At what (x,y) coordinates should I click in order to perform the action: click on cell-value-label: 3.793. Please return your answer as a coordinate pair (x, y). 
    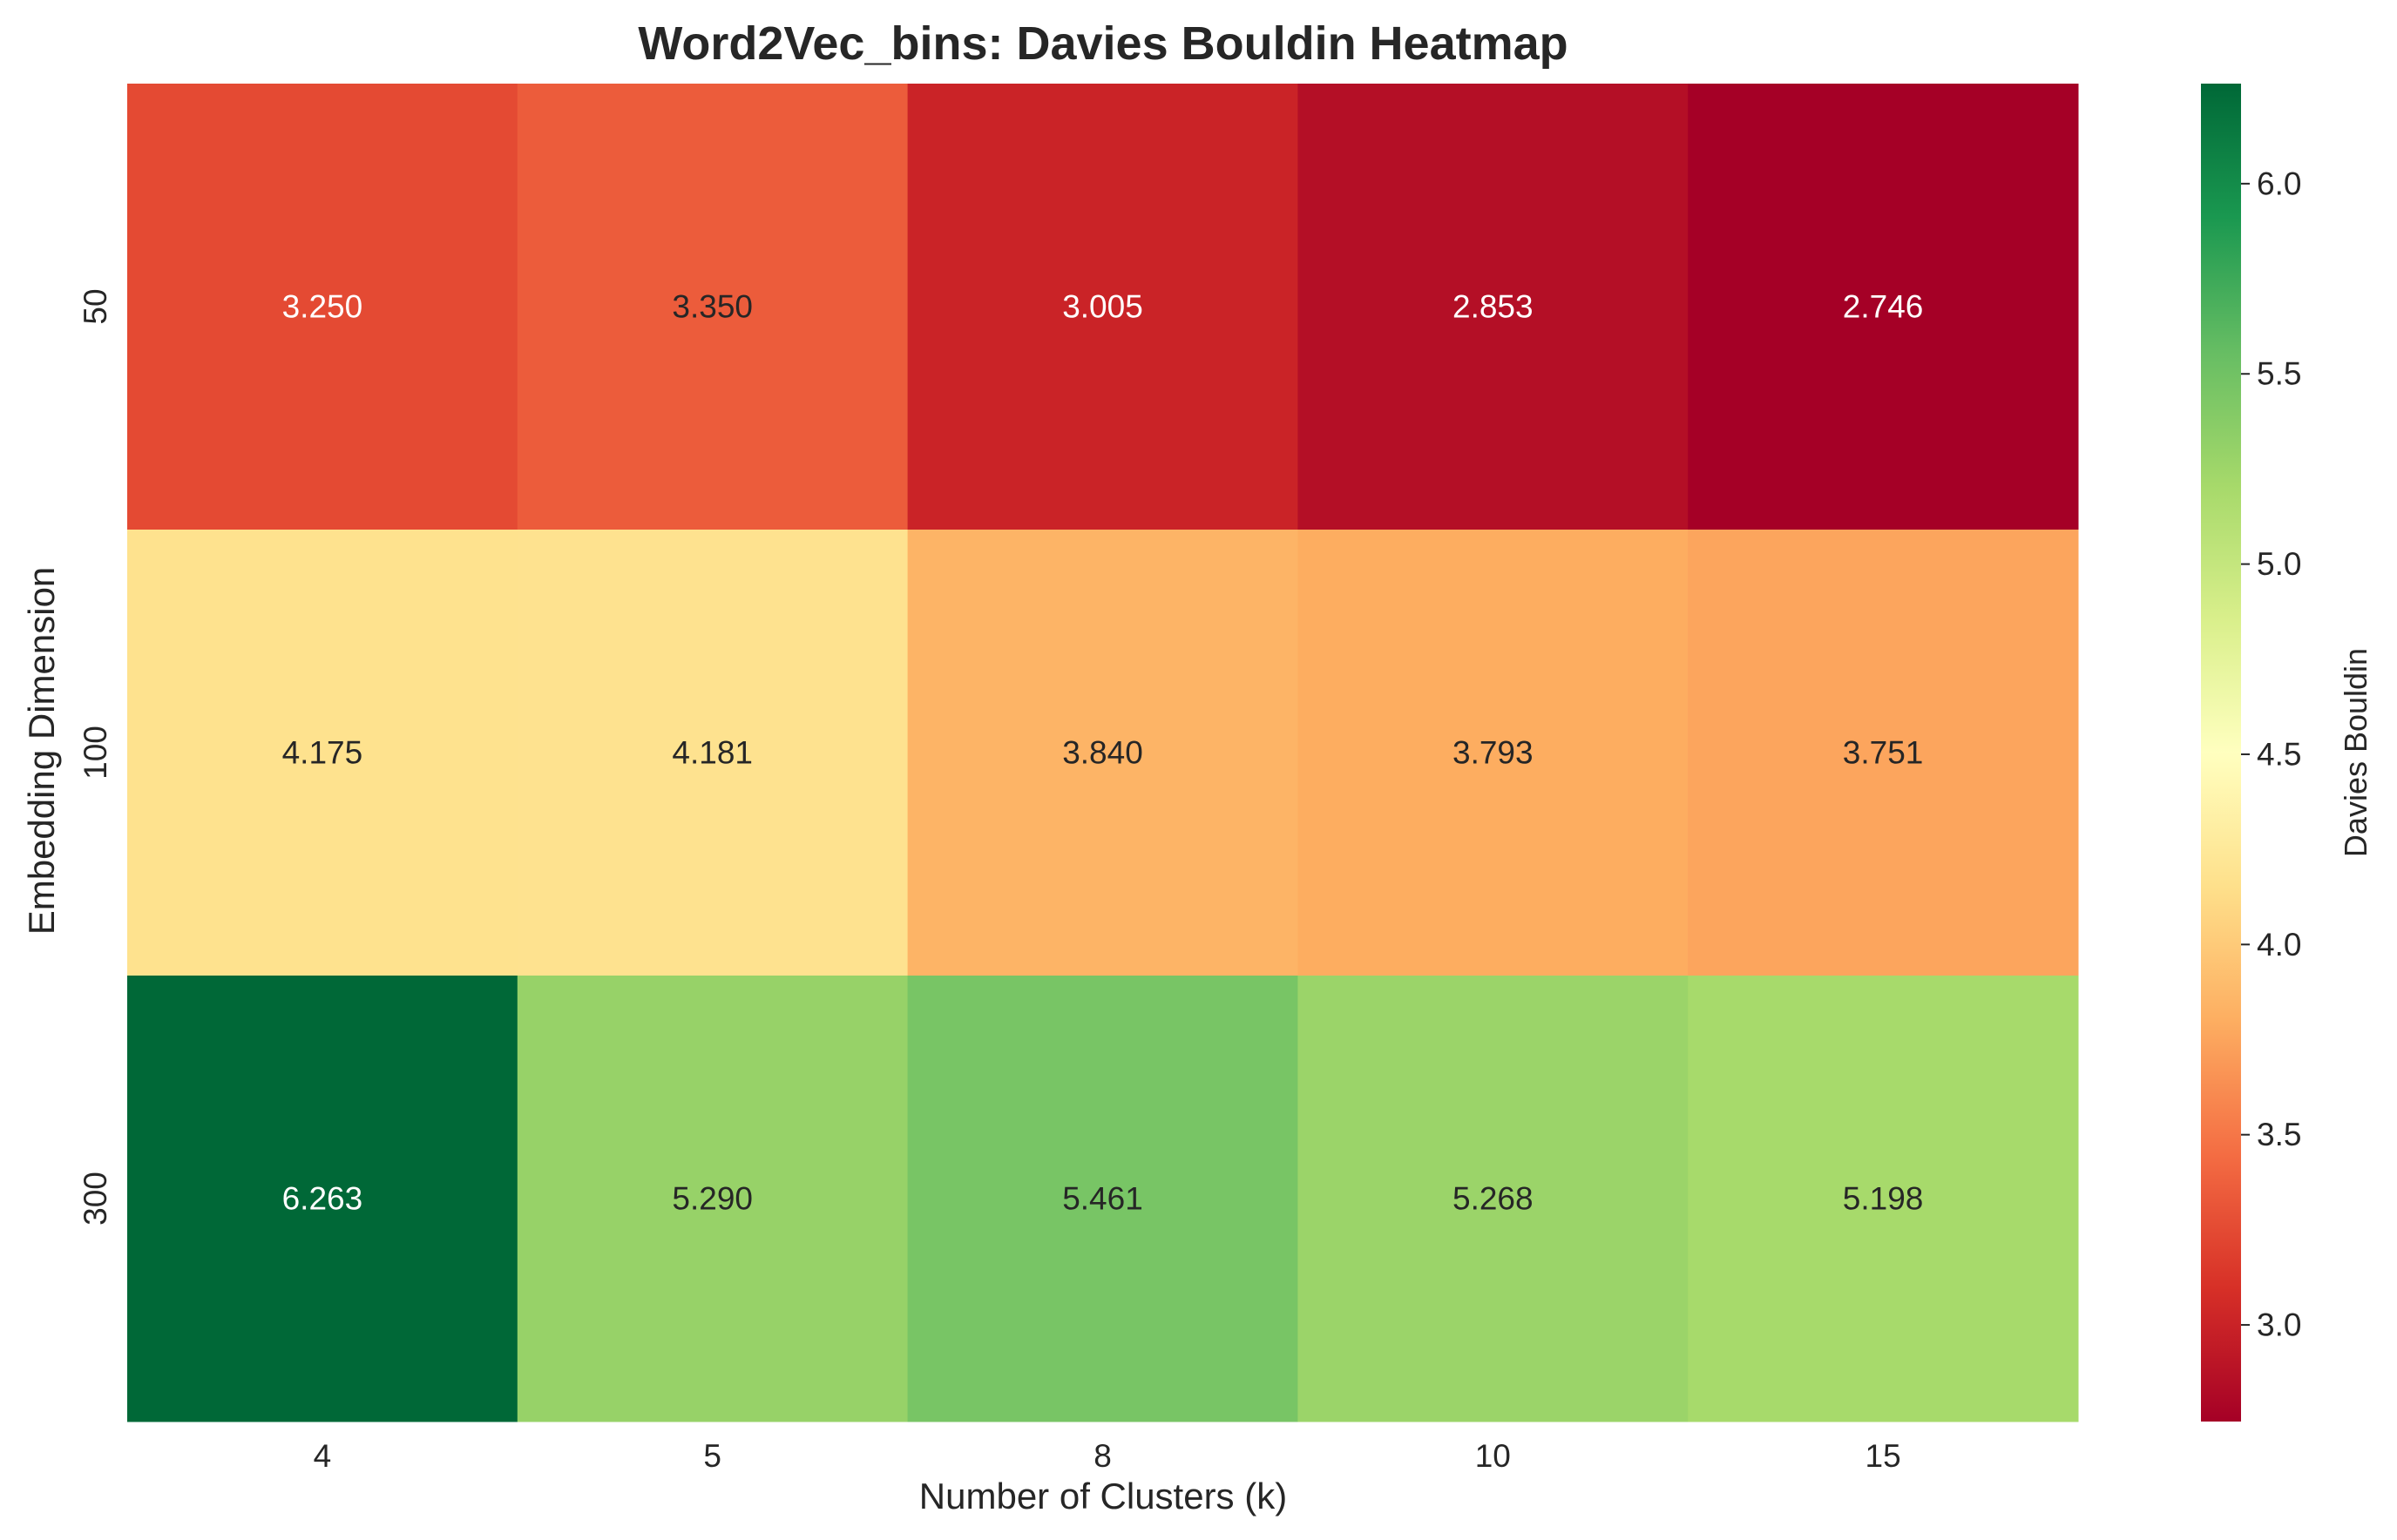
    Looking at the image, I should click on (1493, 753).